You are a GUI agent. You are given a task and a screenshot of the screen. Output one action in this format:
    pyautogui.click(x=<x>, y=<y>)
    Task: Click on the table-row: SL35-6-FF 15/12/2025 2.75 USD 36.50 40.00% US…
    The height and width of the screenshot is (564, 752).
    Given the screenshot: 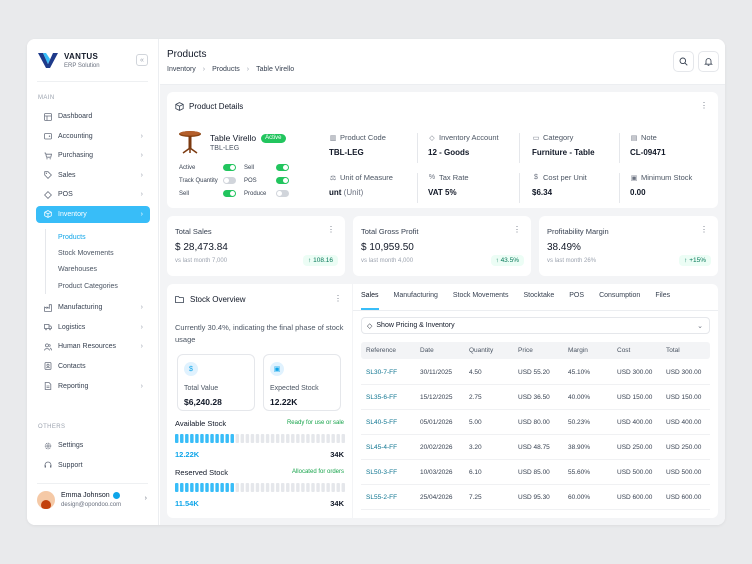 What is the action you would take?
    pyautogui.click(x=535, y=397)
    